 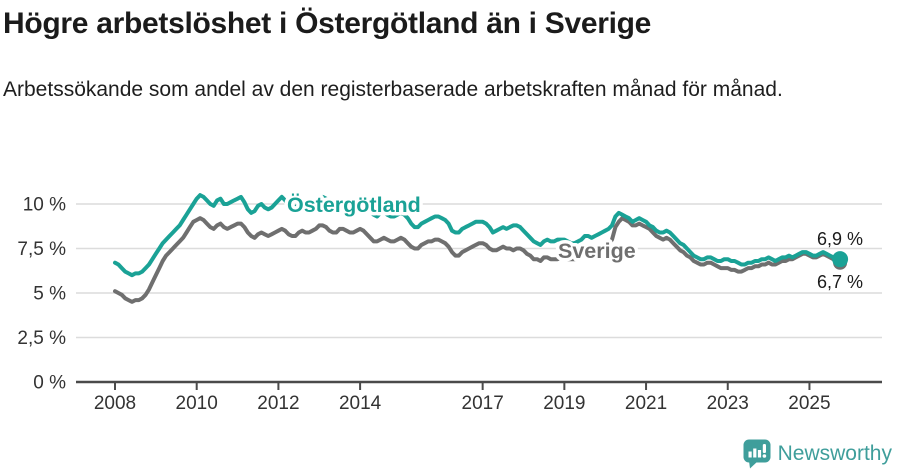 What do you see at coordinates (834, 453) in the screenshot?
I see `newsworthy-wordmark: Newsworthy` at bounding box center [834, 453].